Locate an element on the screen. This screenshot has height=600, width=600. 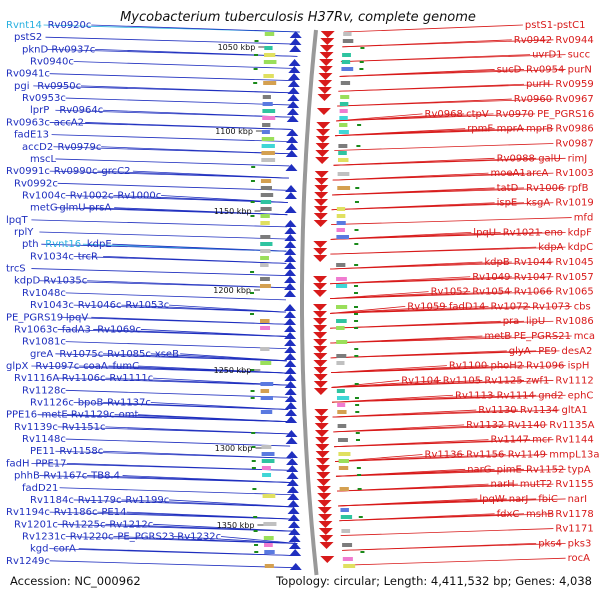
gene-label: lpqU is located at coordinates (484, 232).